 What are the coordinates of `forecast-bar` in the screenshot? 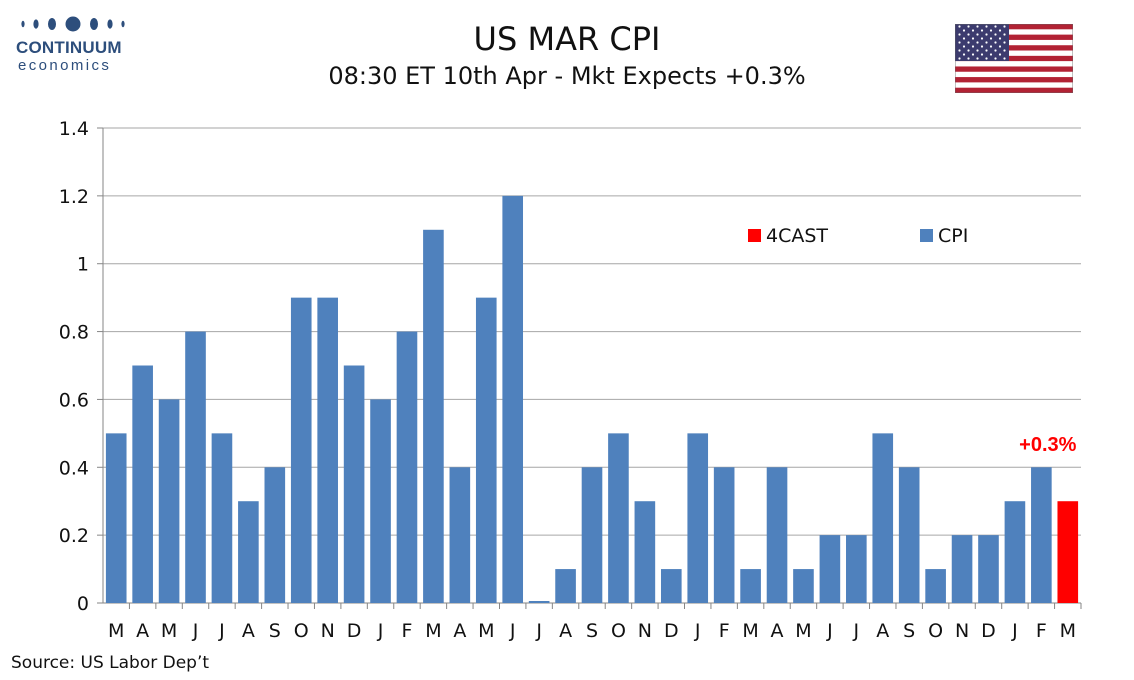 It's located at (1068, 552).